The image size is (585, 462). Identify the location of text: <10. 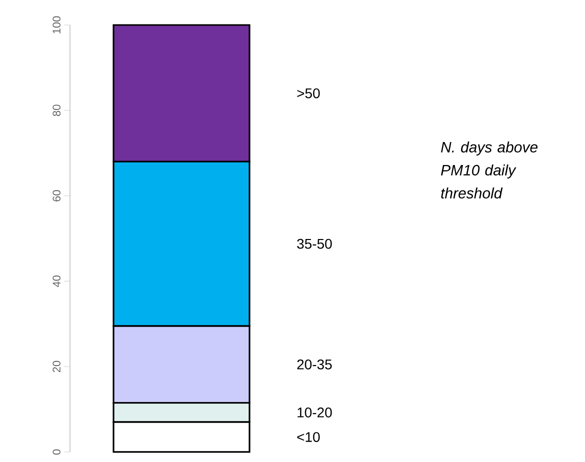
(308, 437).